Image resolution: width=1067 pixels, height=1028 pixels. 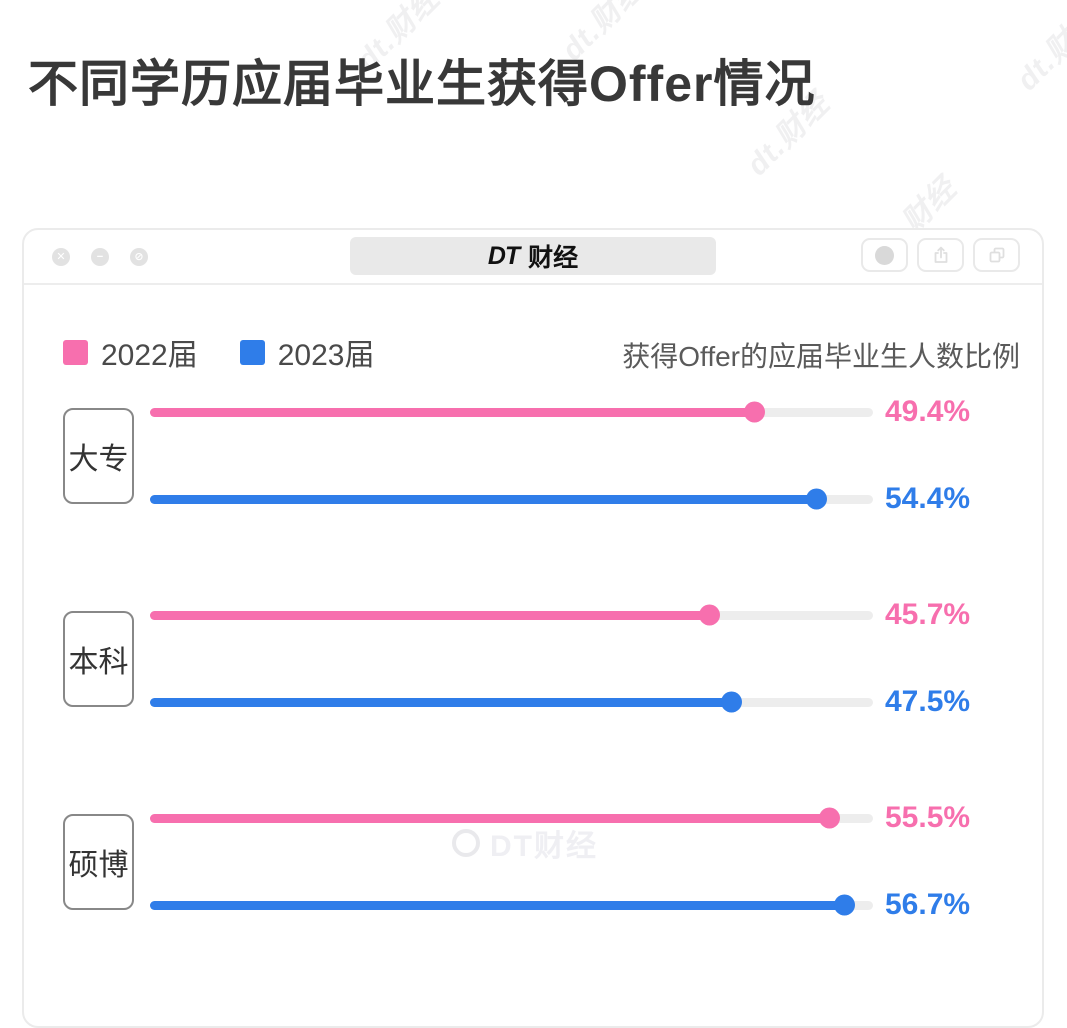 I want to click on chart-legend: 2022届 2023届, so click(x=219, y=352).